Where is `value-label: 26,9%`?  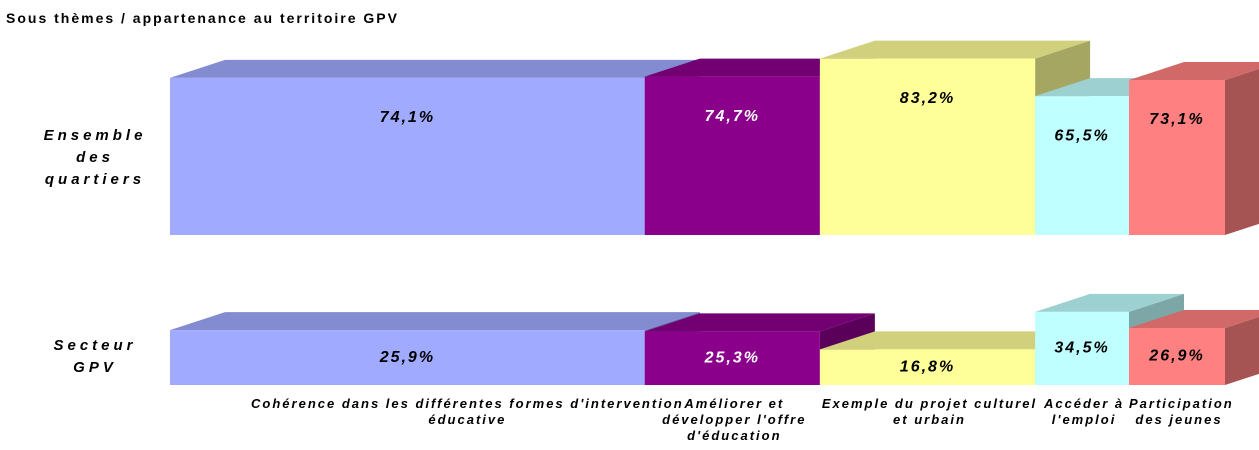 value-label: 26,9% is located at coordinates (1176, 356).